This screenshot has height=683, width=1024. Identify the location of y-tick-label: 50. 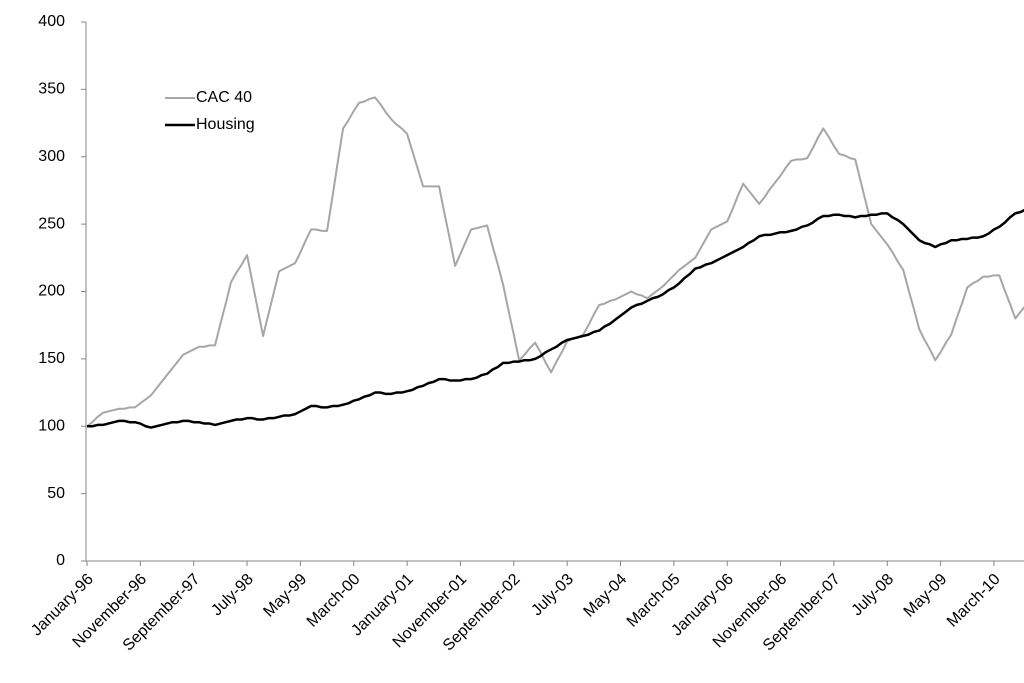
(56, 493).